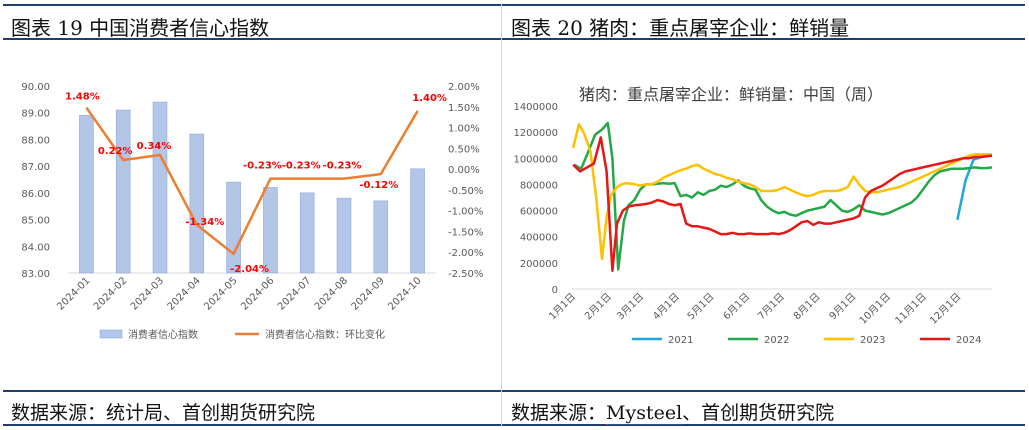  I want to click on bottom-rule, so click(514, 425).